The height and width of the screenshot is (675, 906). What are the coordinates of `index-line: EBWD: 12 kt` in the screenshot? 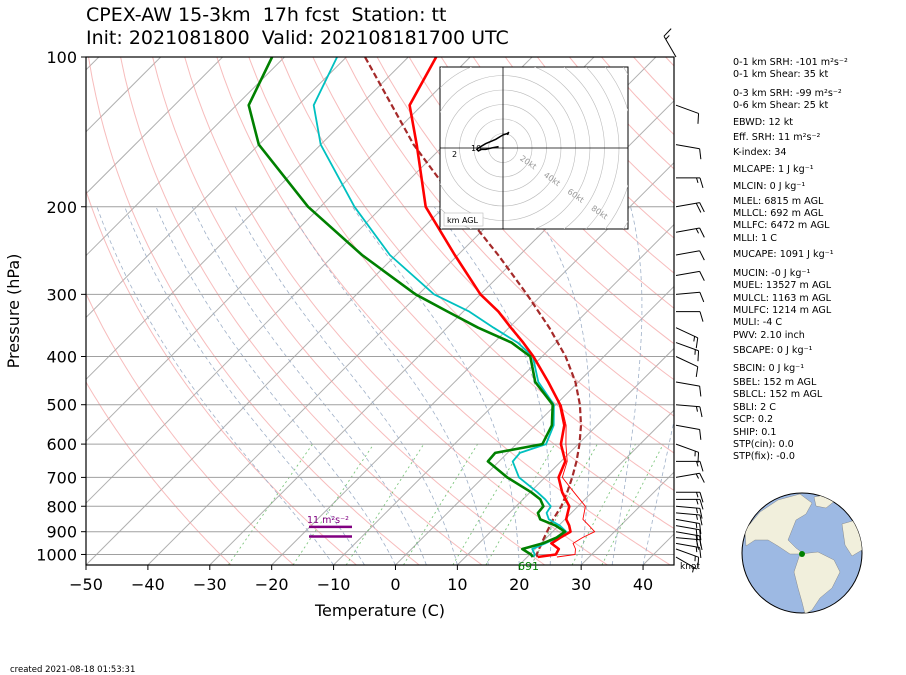 It's located at (763, 122).